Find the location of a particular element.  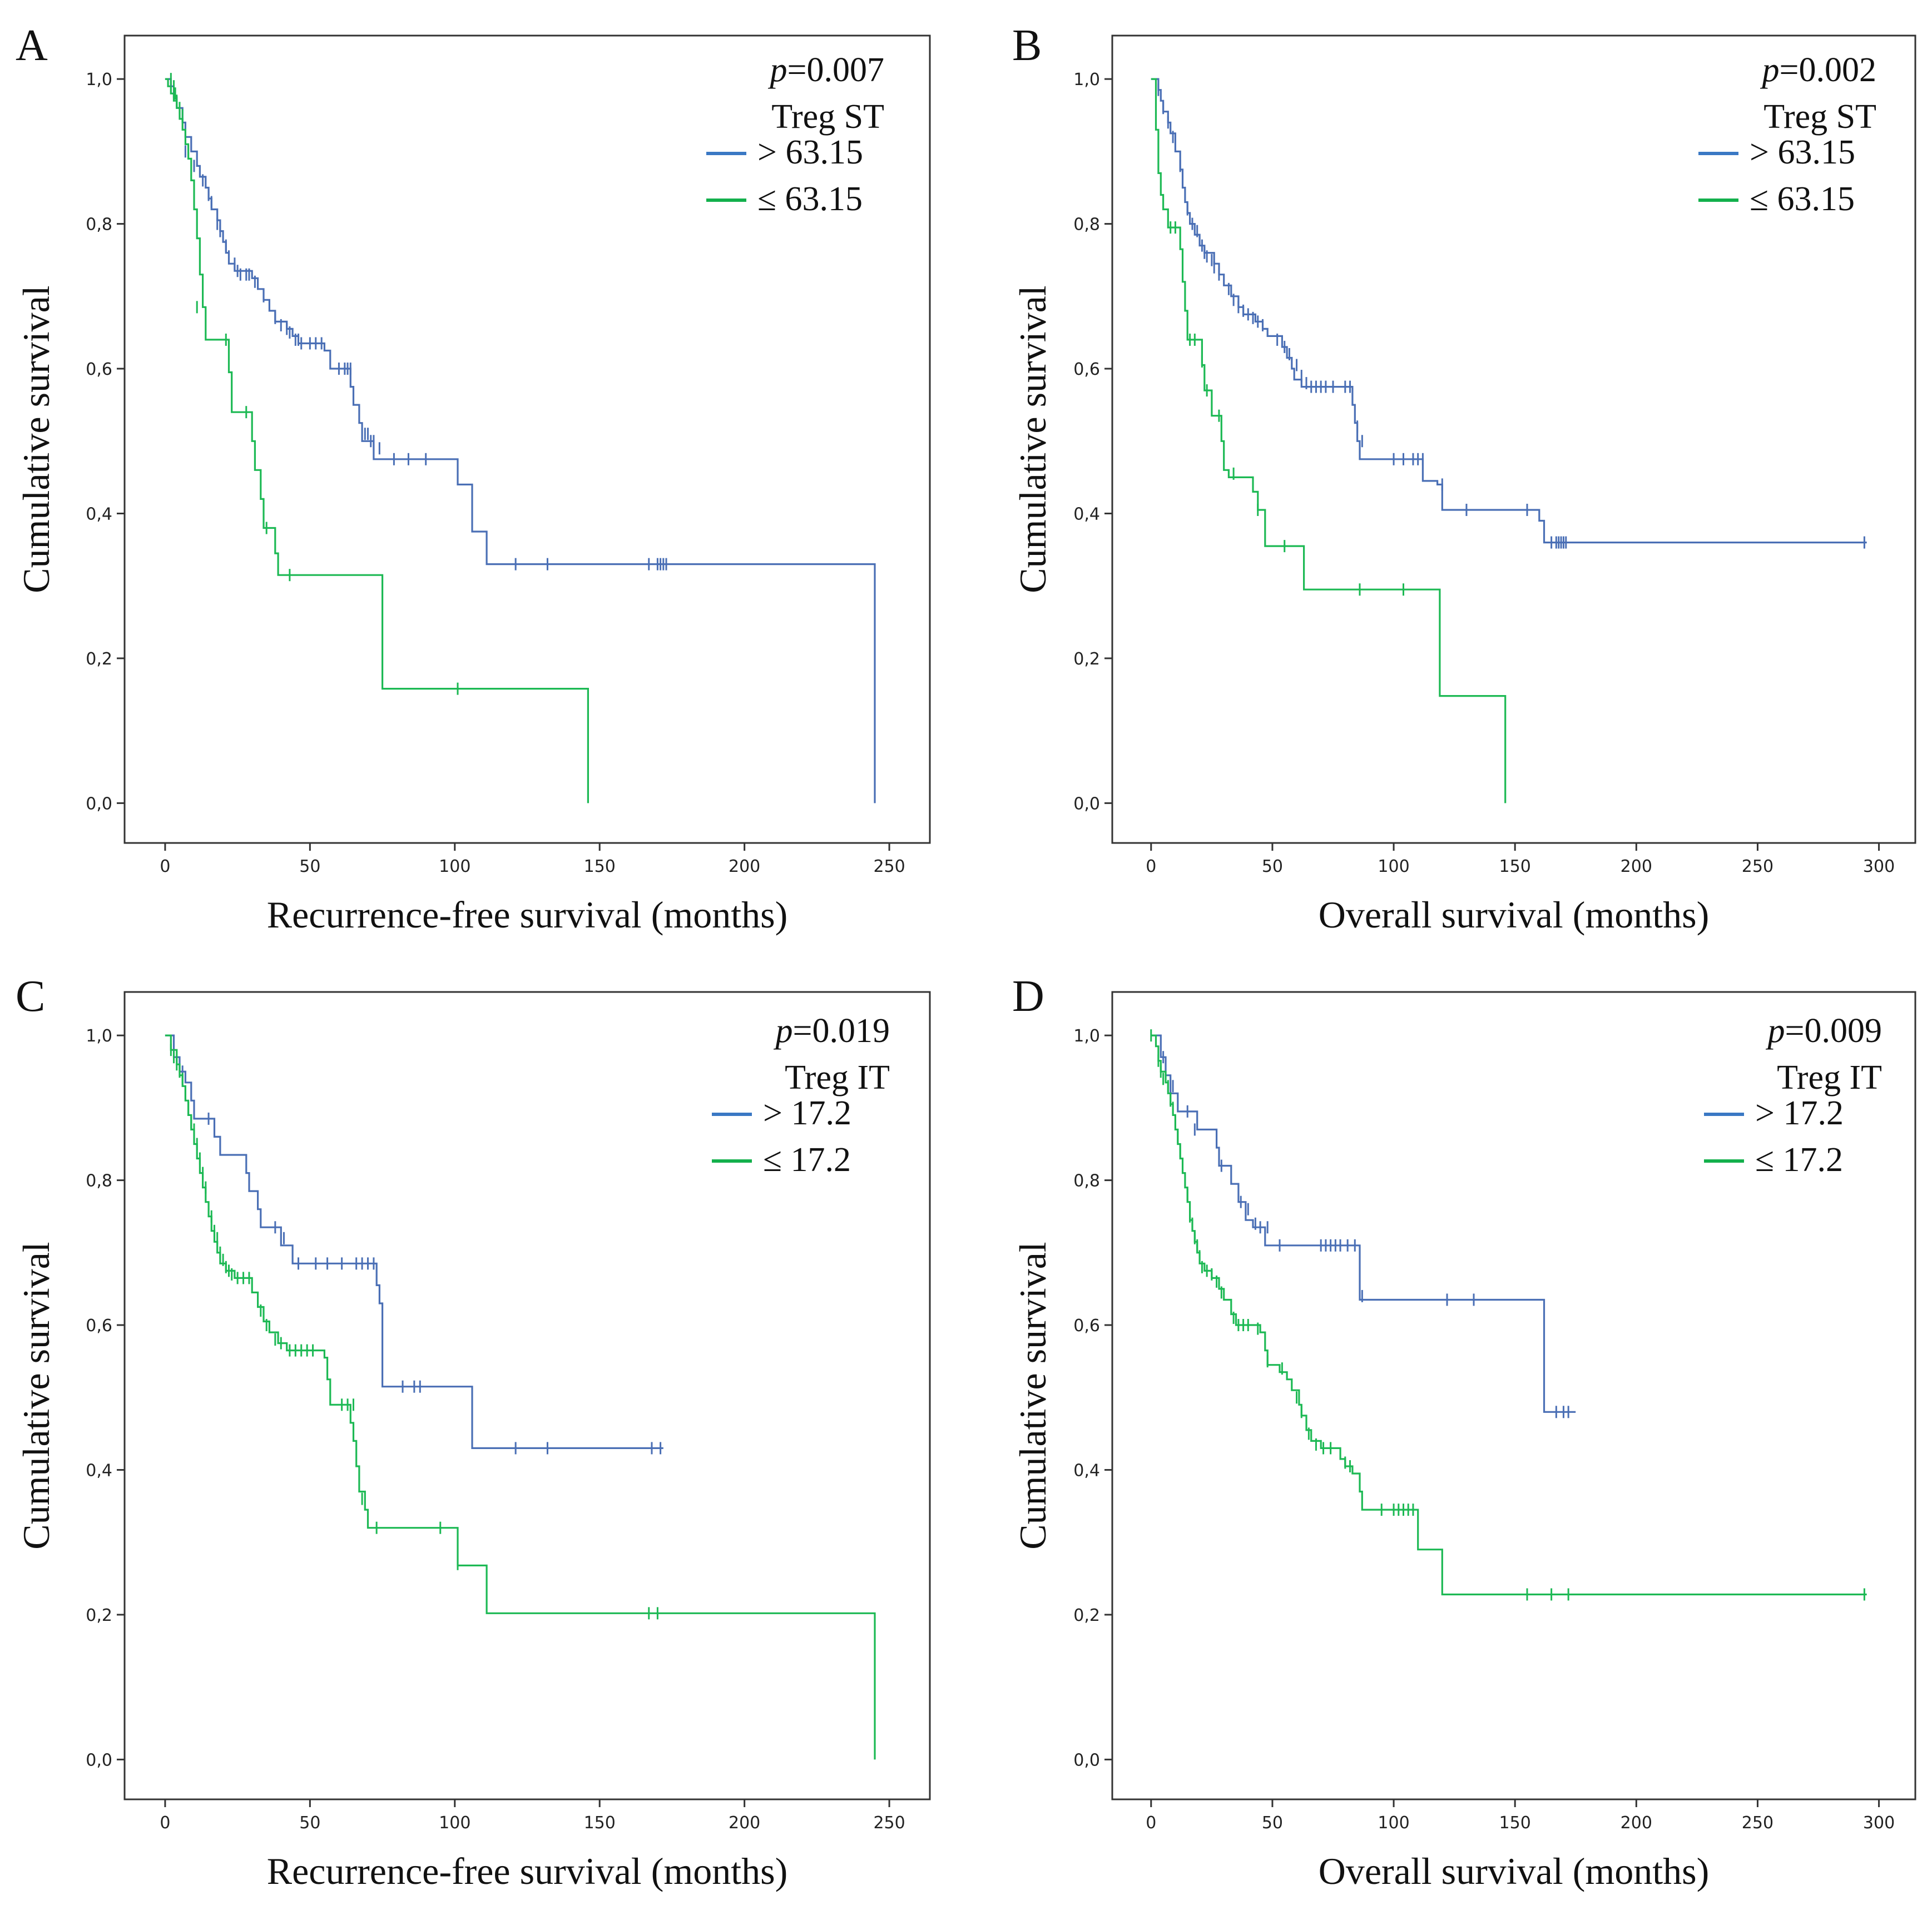

p-number: =0.019 is located at coordinates (841, 1031).